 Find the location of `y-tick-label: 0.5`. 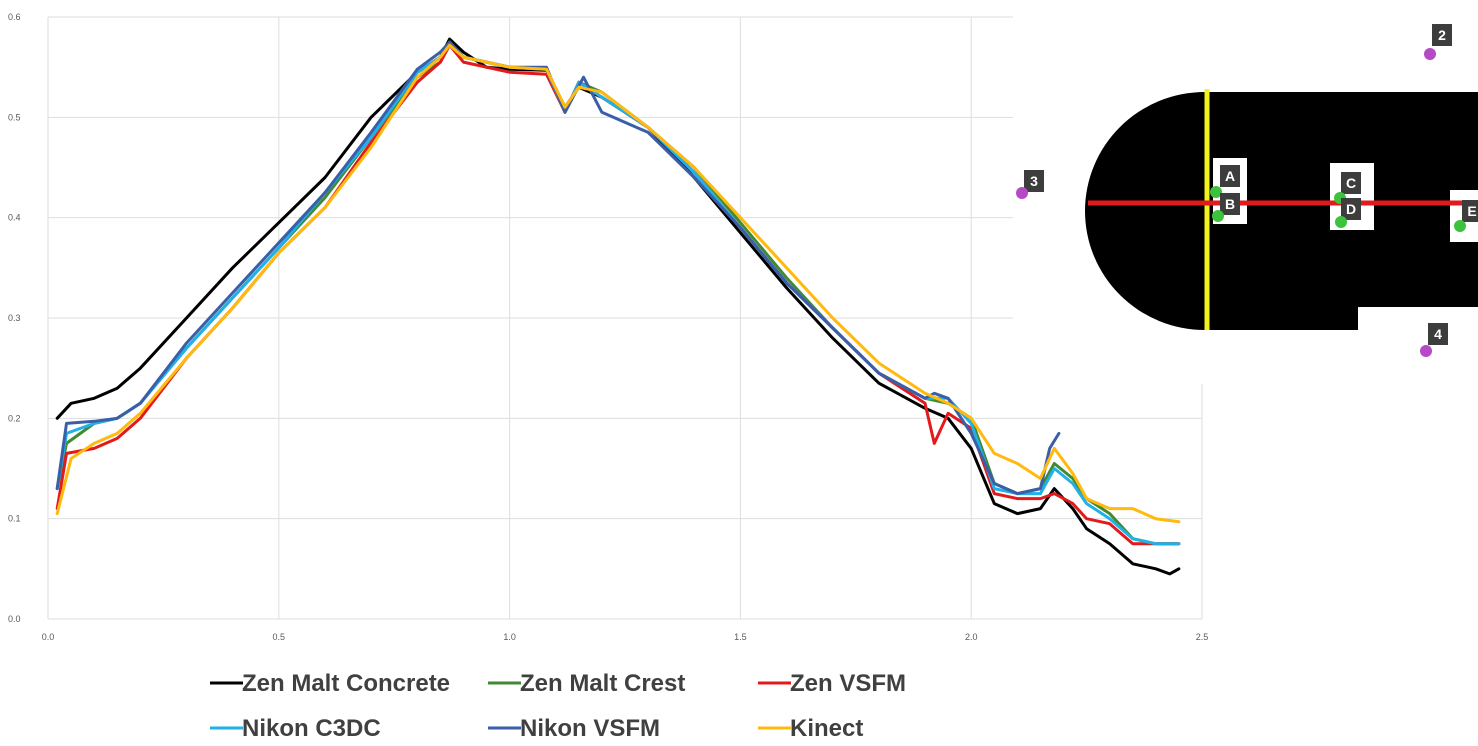

y-tick-label: 0.5 is located at coordinates (14, 117).